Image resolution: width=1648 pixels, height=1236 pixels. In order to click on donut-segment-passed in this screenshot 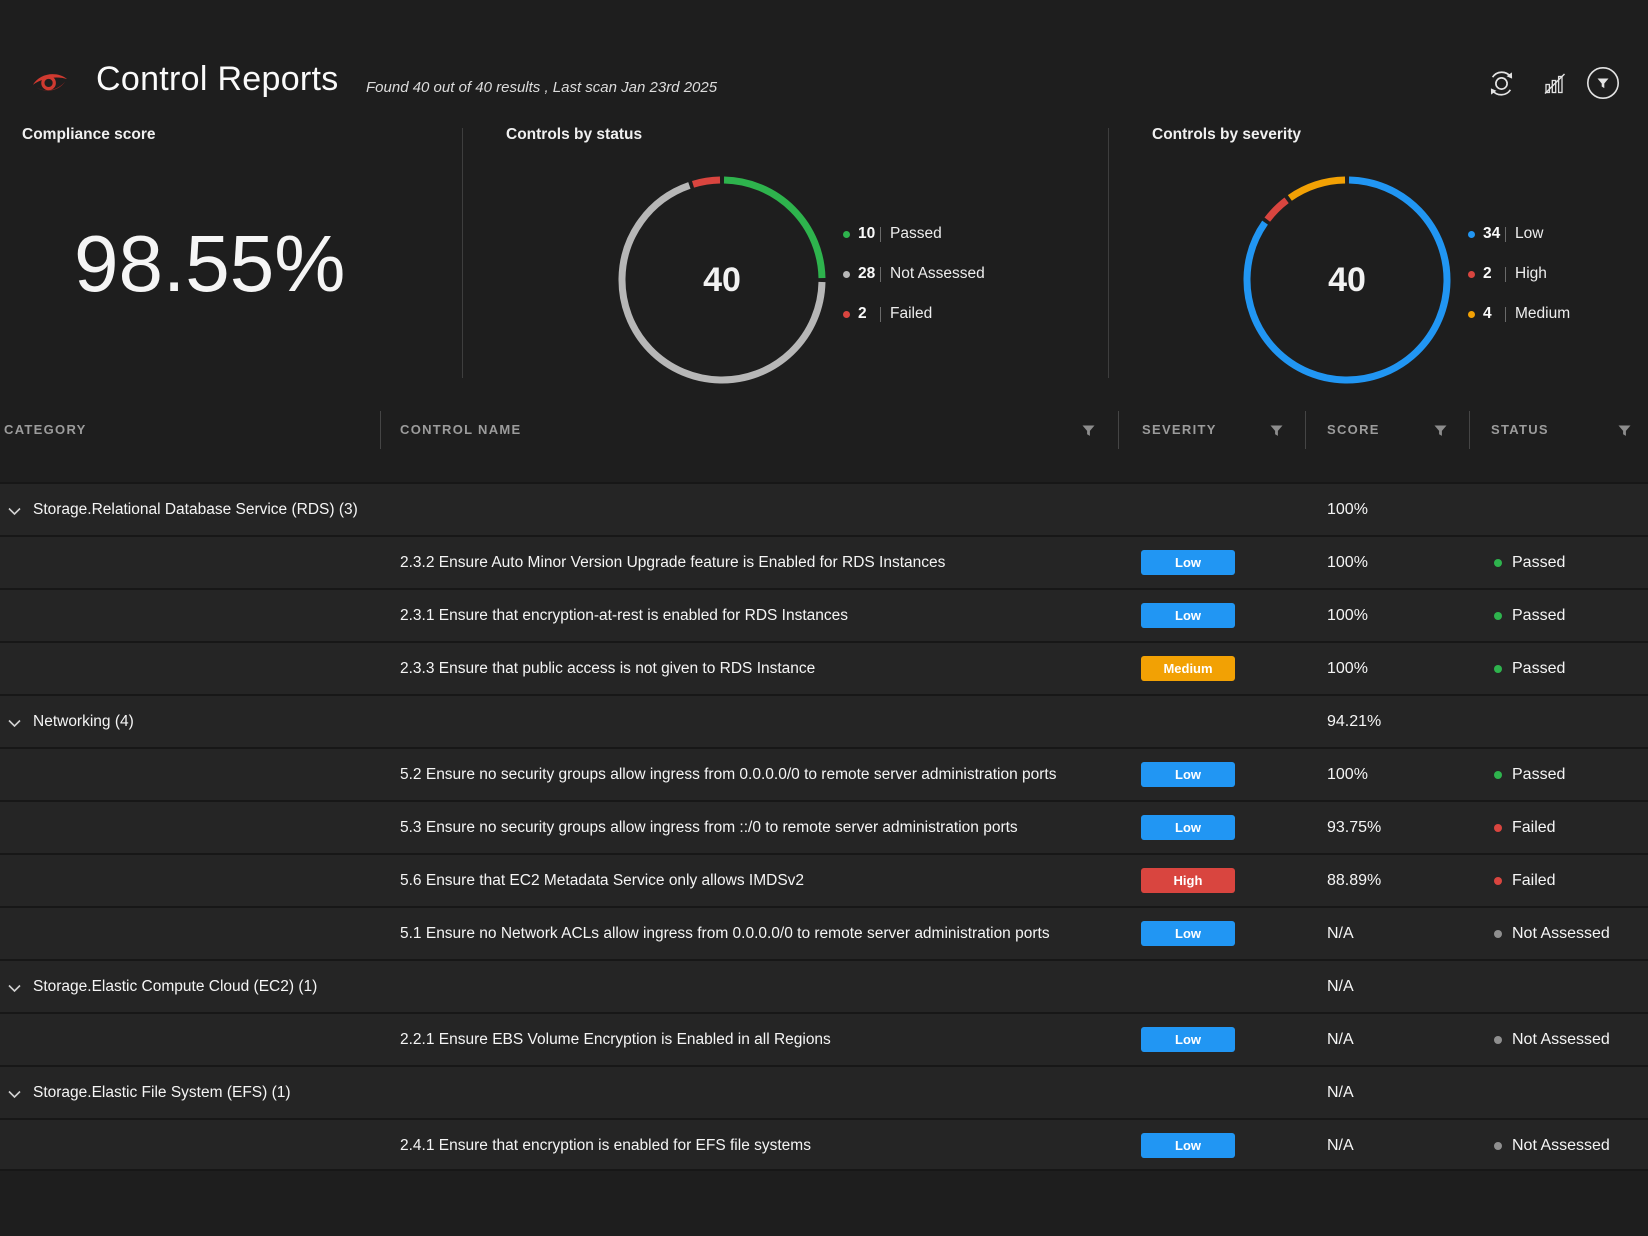, I will do `click(722, 280)`.